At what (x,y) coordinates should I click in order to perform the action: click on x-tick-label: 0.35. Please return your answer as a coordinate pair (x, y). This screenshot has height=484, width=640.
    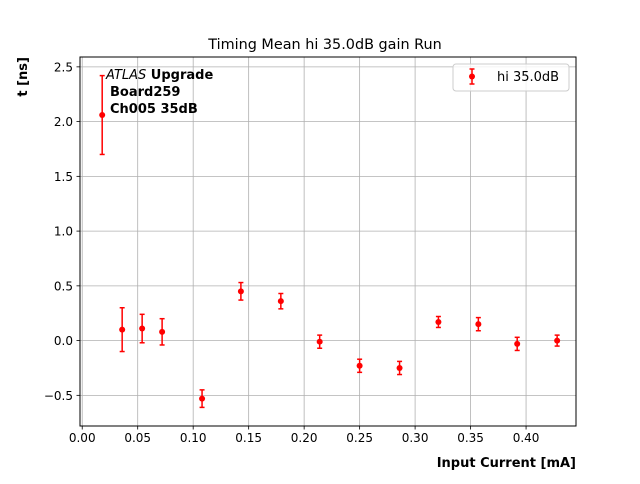
    Looking at the image, I should click on (470, 438).